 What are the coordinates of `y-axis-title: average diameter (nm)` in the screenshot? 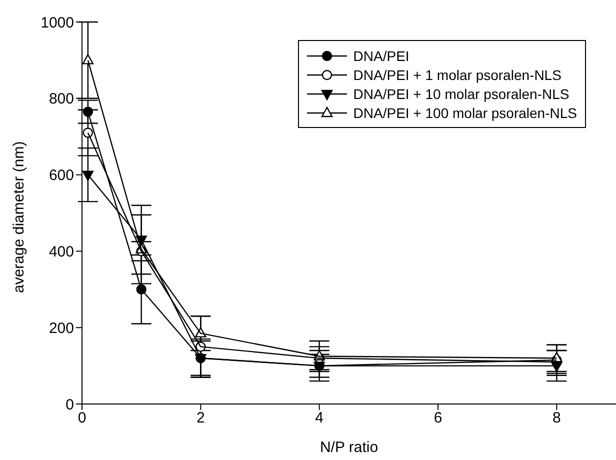 It's located at (19, 217).